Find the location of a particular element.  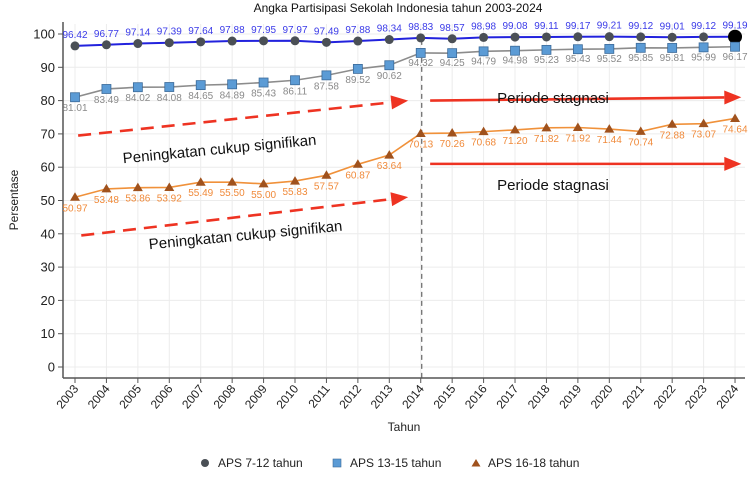

x-axis-title: Tahun is located at coordinates (404, 427).